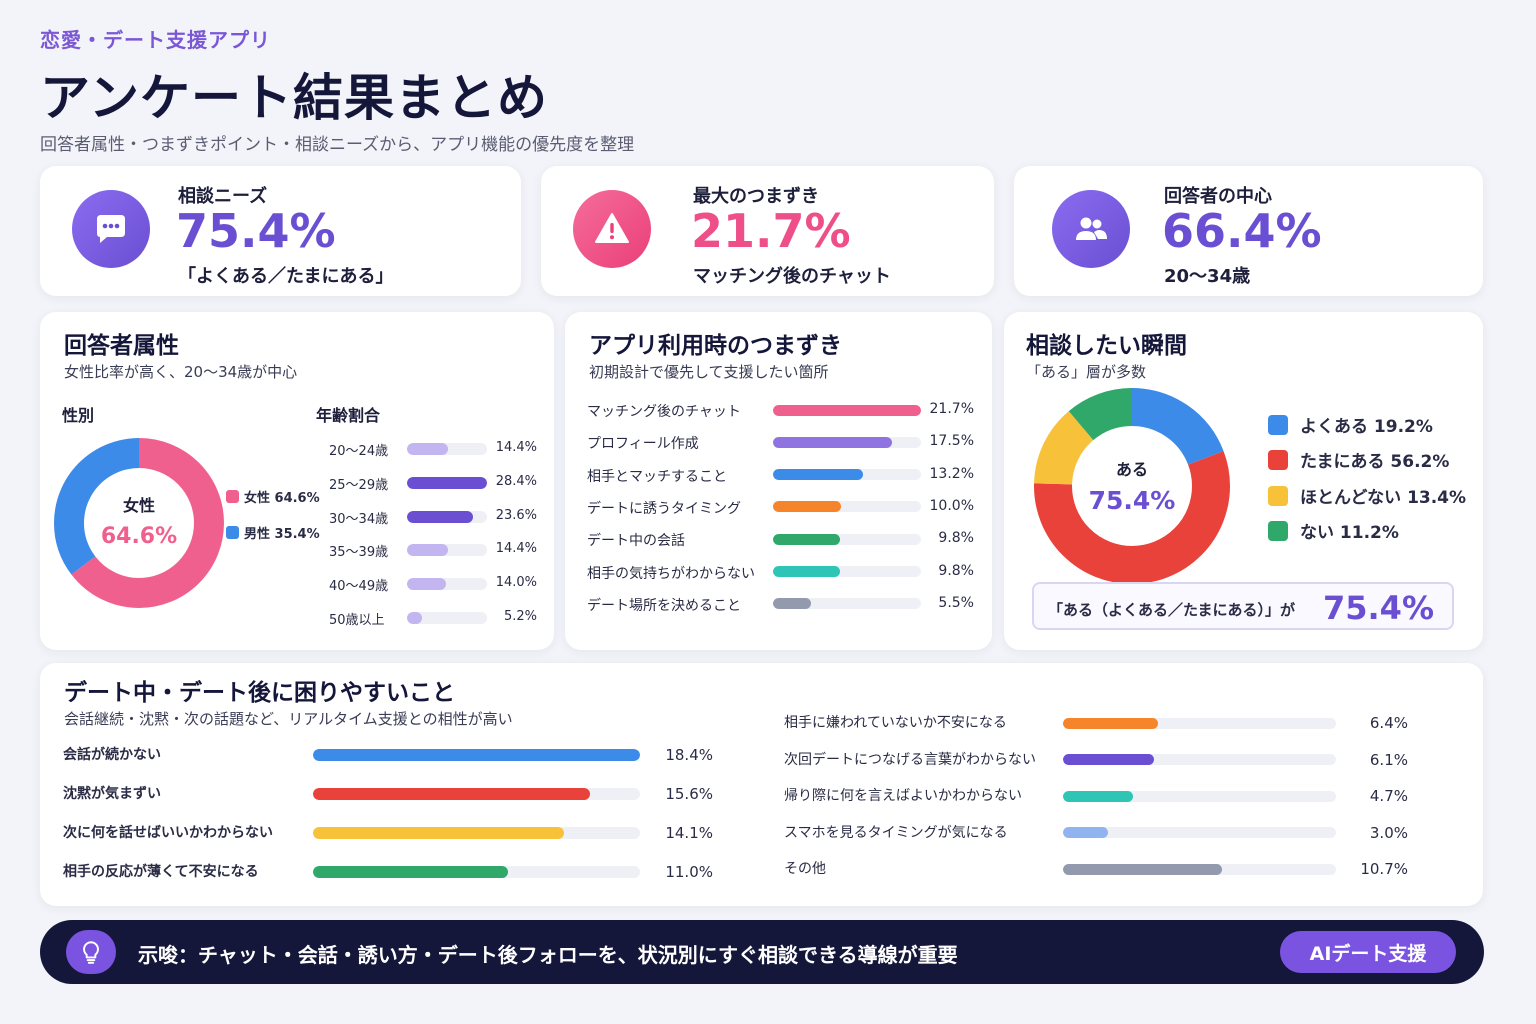 The height and width of the screenshot is (1024, 1536). What do you see at coordinates (643, 444) in the screenshot?
I see `bar-label: プロフィール作成` at bounding box center [643, 444].